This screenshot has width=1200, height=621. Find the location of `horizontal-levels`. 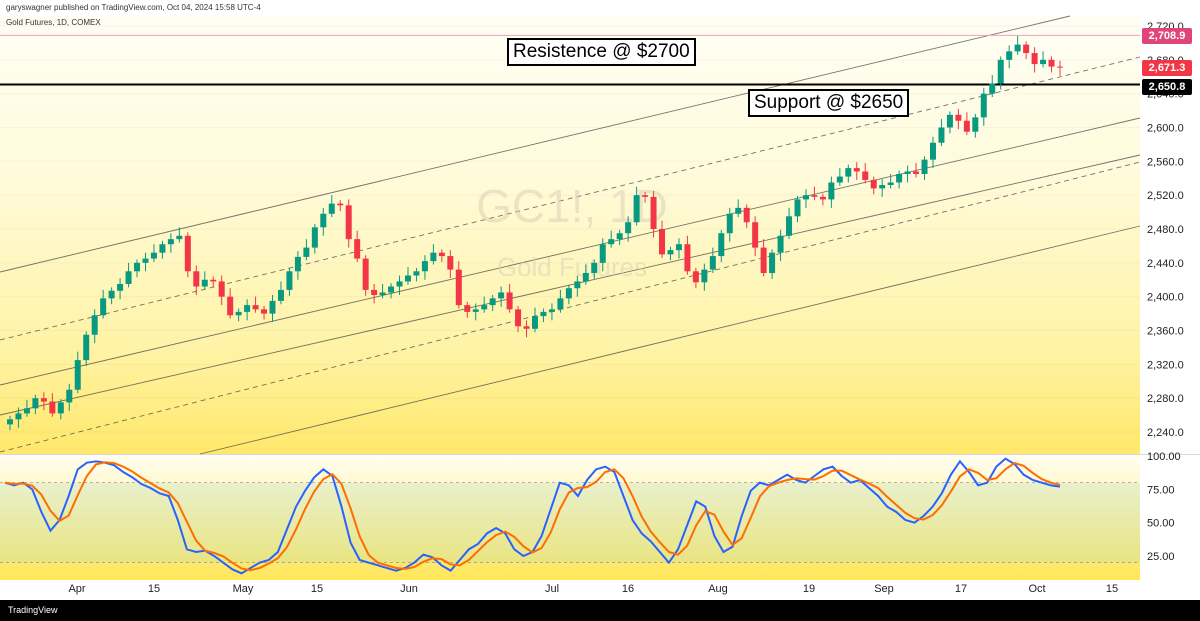

horizontal-levels is located at coordinates (570, 60).